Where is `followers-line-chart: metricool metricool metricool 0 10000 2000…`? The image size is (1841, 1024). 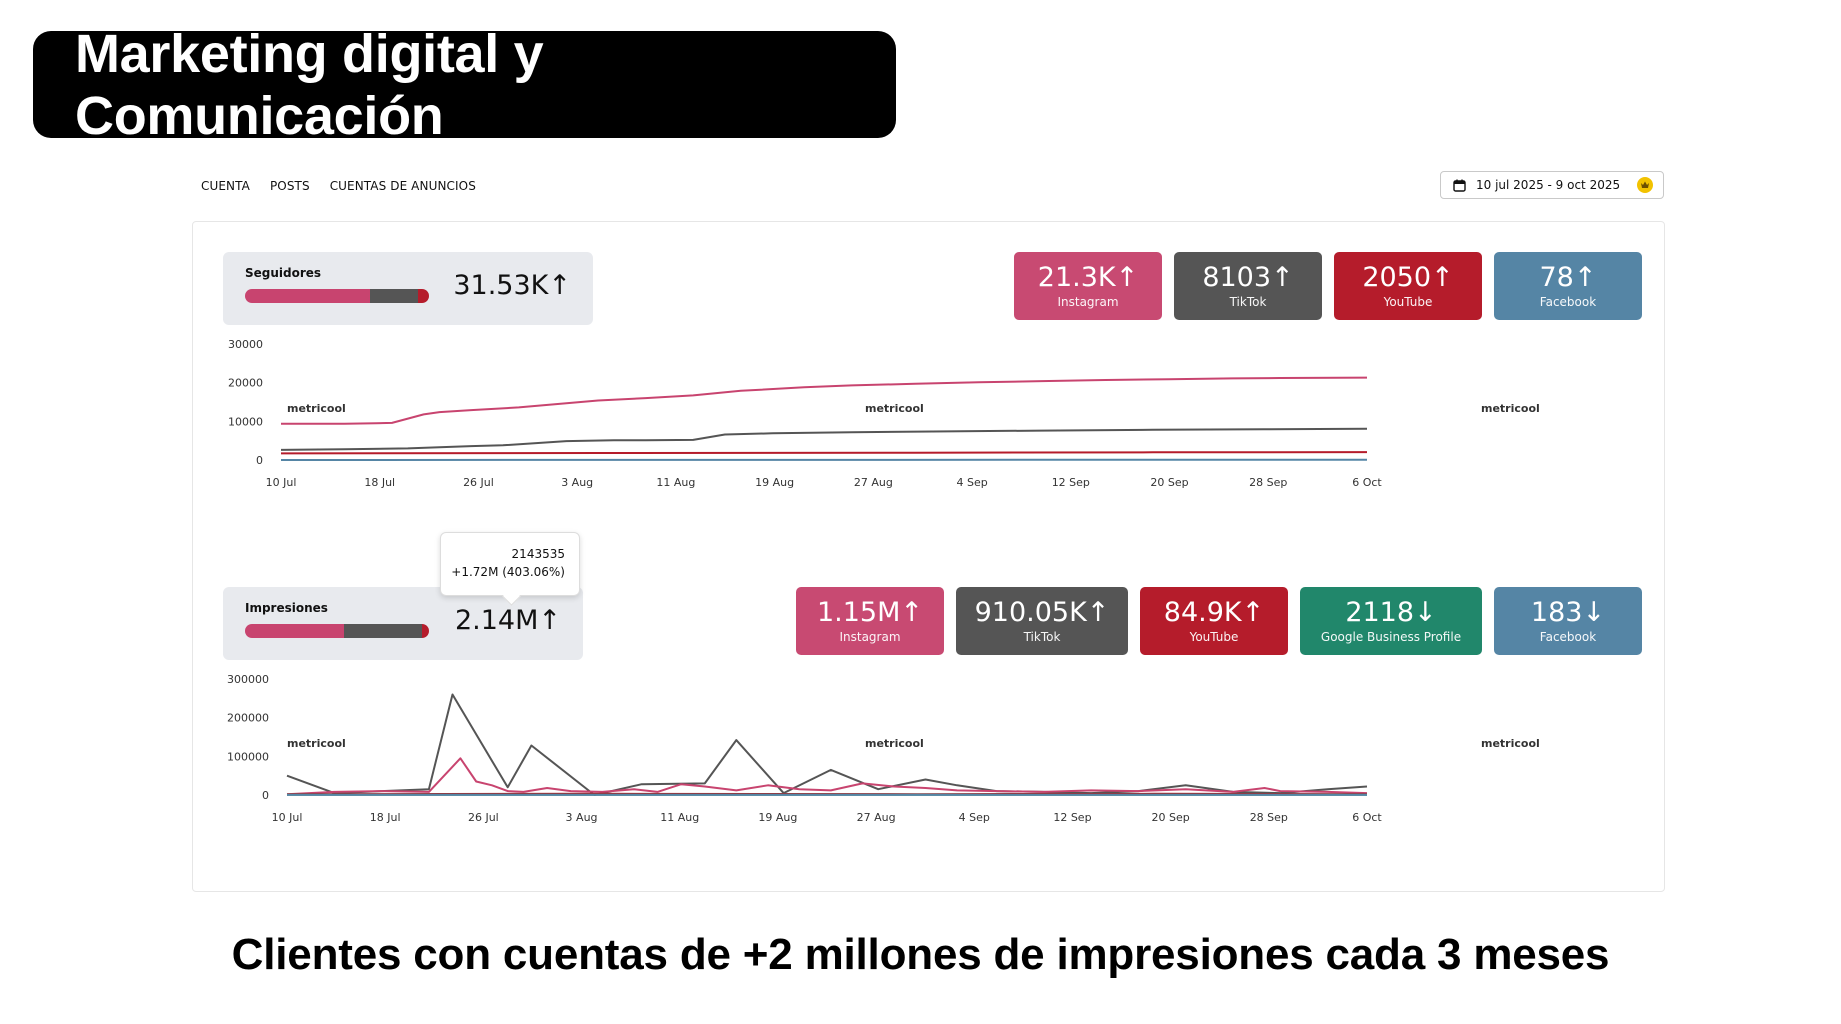
followers-line-chart: metricool metricool metricool 0 10000 2000… is located at coordinates (884, 413).